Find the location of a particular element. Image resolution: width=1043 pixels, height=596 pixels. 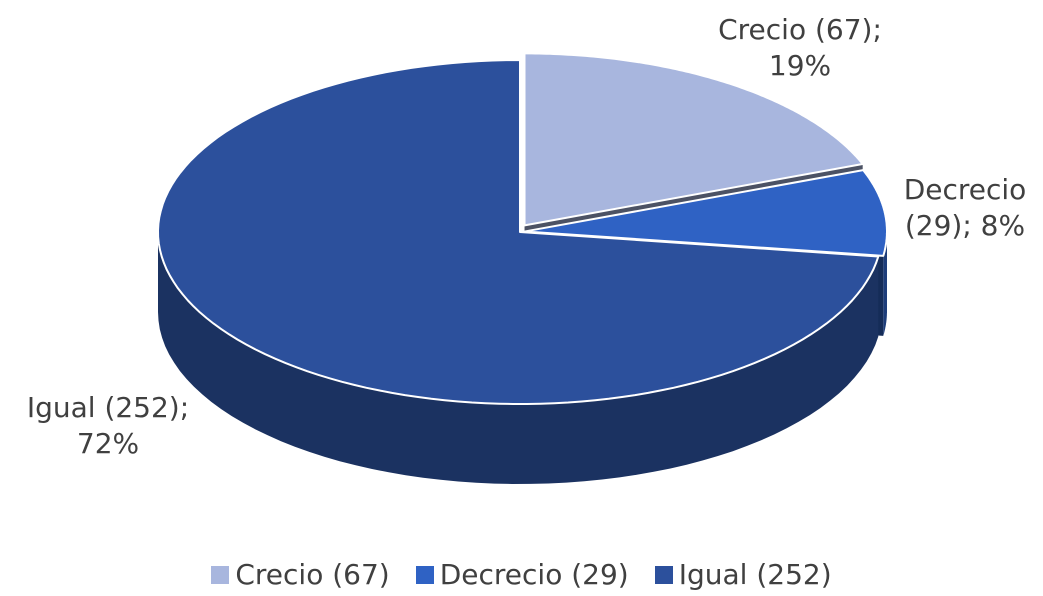

legend-item: Decrecio (29) is located at coordinates (522, 574).